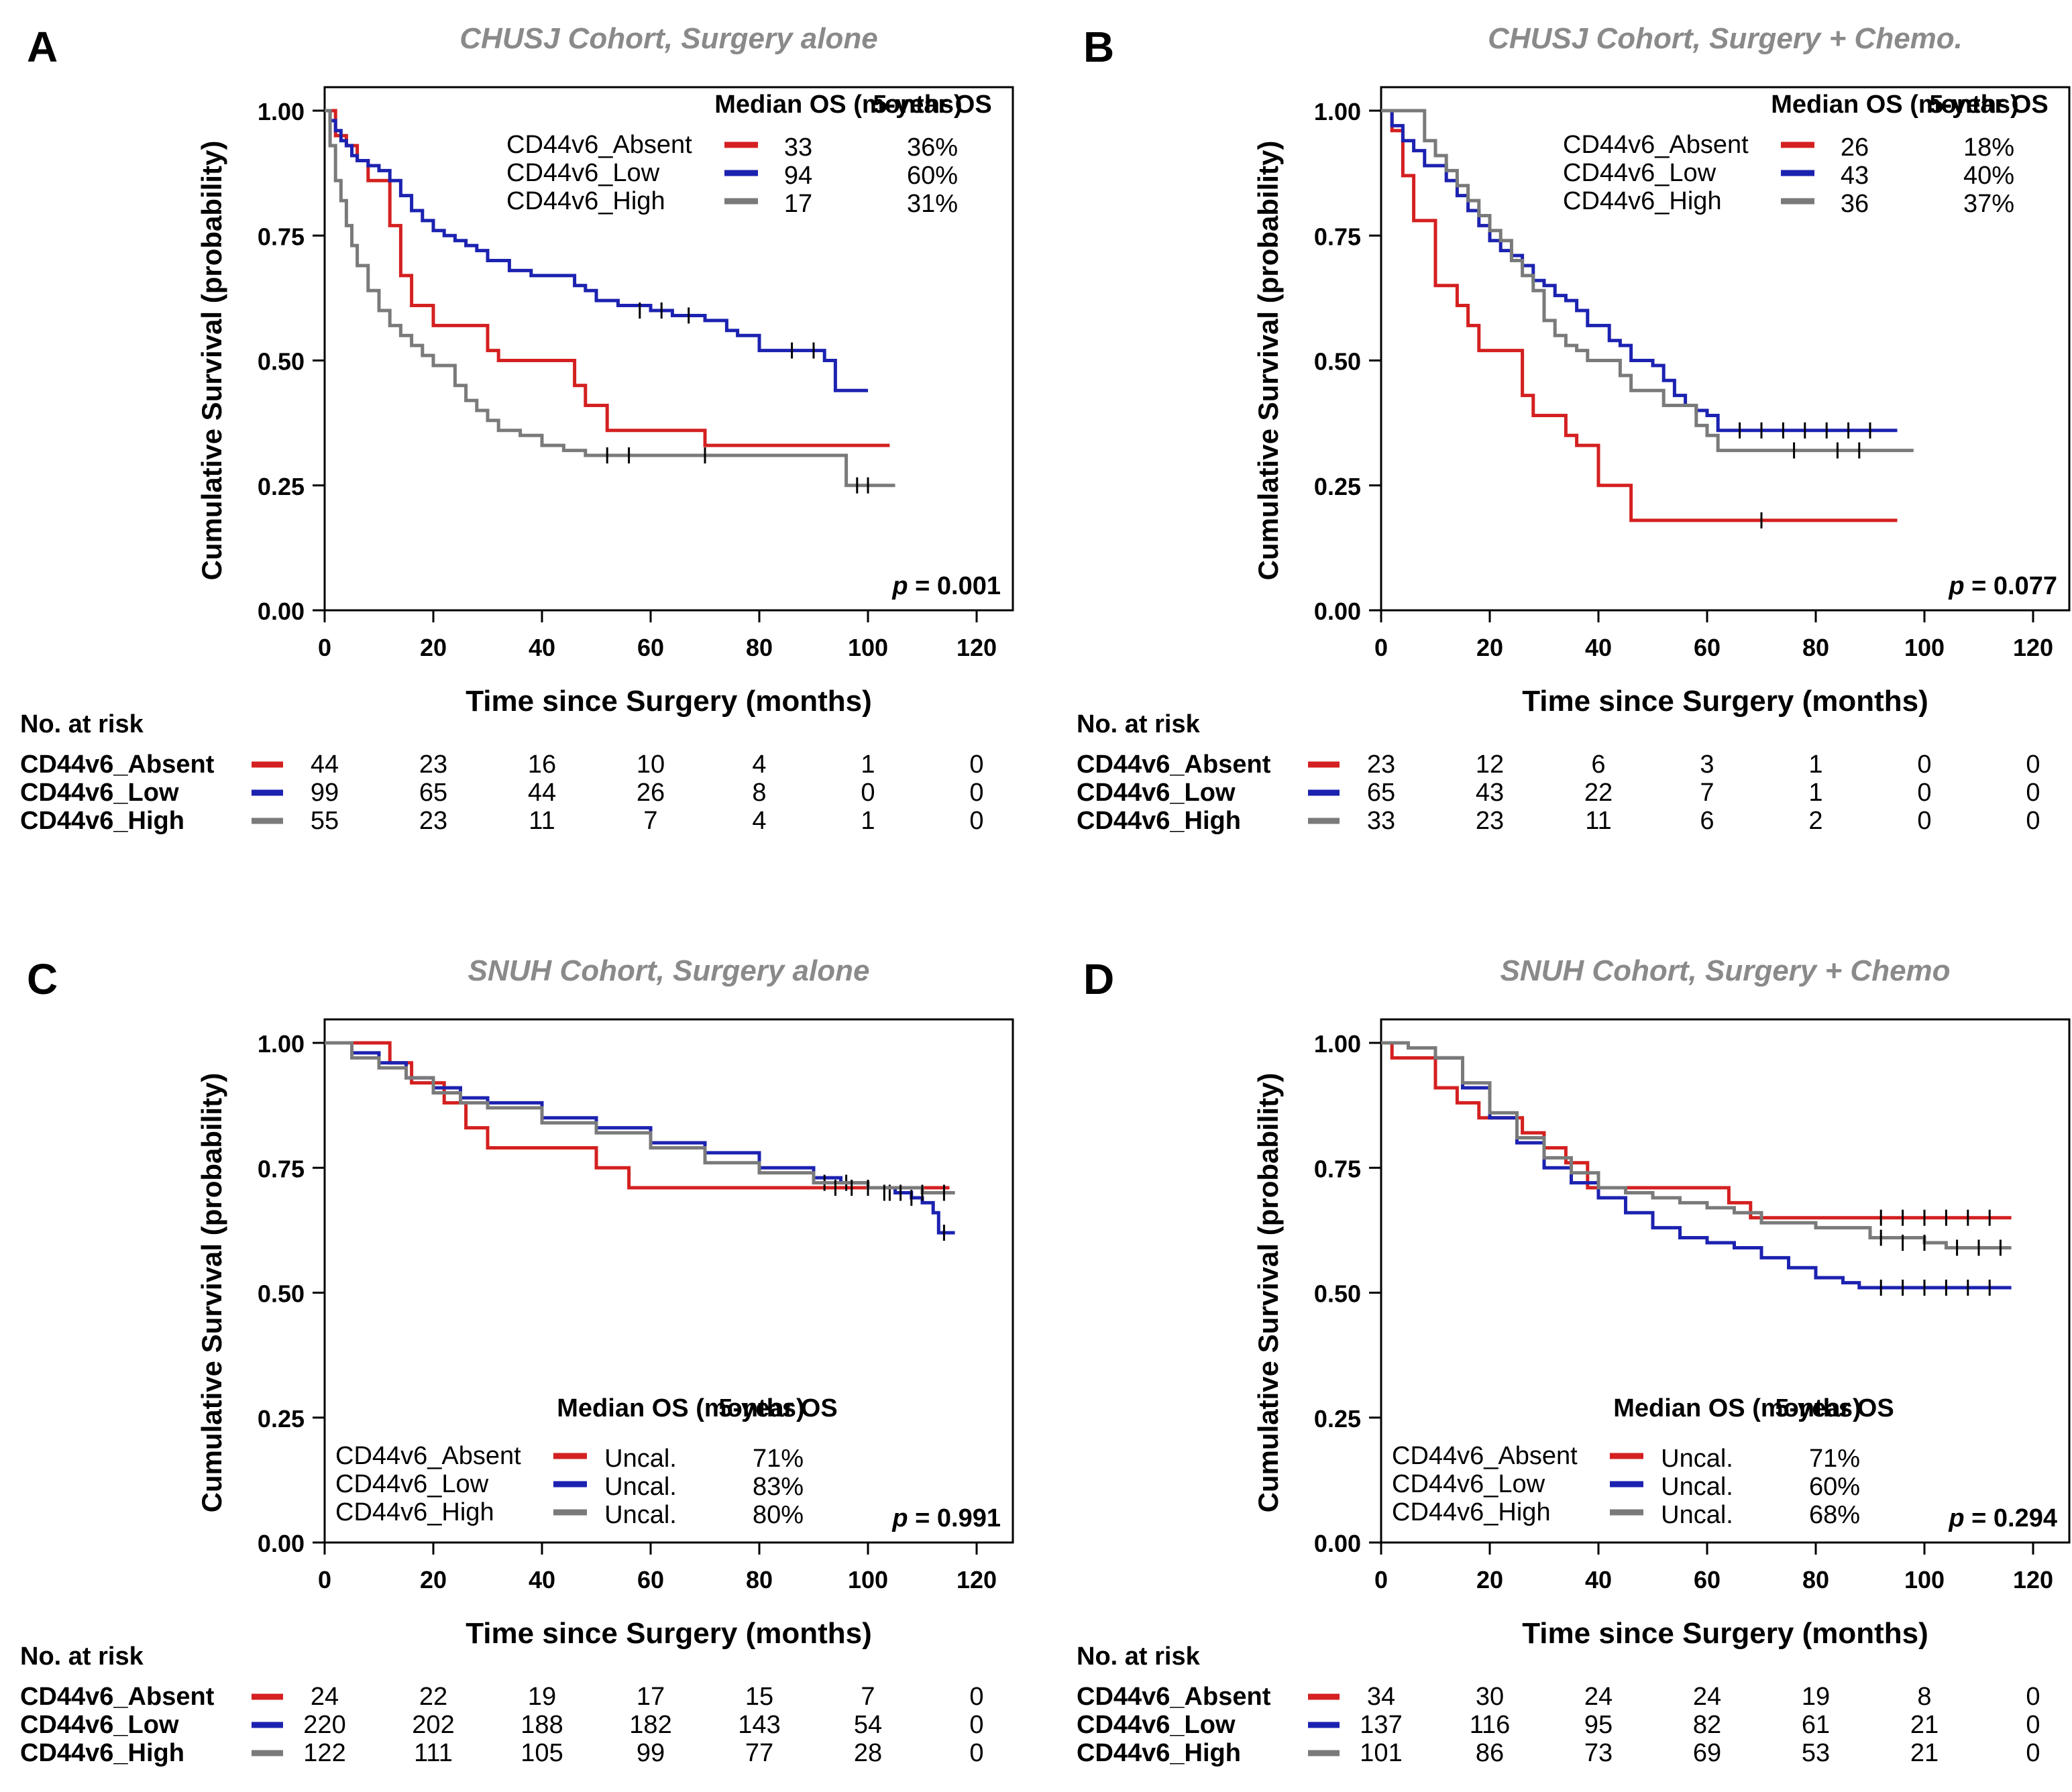 This screenshot has height=1792, width=2072. Describe the element at coordinates (668, 38) in the screenshot. I see `panel-title: CHUSJ Cohort, Surgery alone` at that location.